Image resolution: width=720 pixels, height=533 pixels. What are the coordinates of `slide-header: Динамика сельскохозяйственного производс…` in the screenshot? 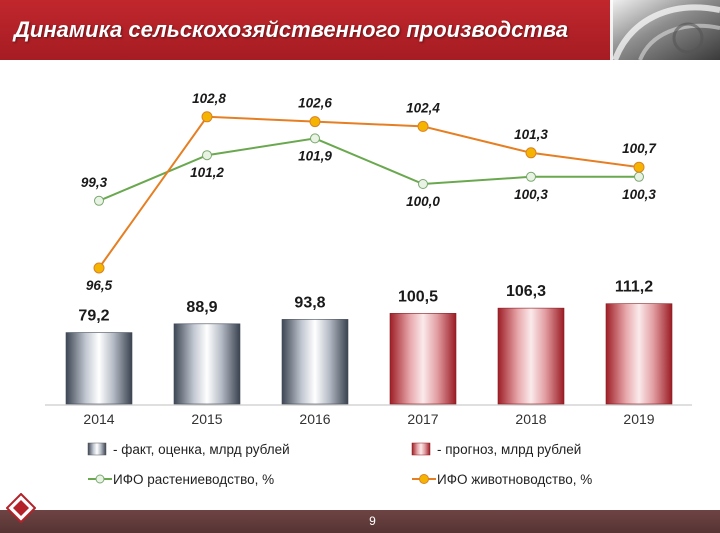 It's located at (360, 30).